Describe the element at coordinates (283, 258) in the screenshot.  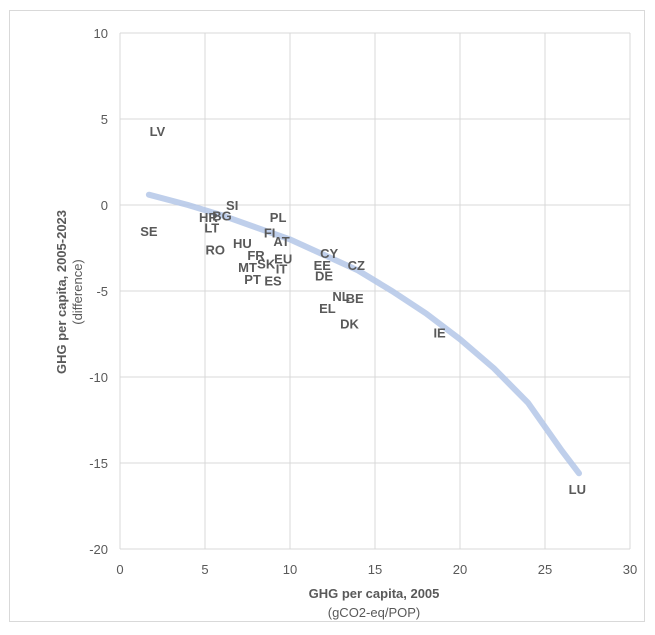
I see `point-label-eu: EU` at that location.